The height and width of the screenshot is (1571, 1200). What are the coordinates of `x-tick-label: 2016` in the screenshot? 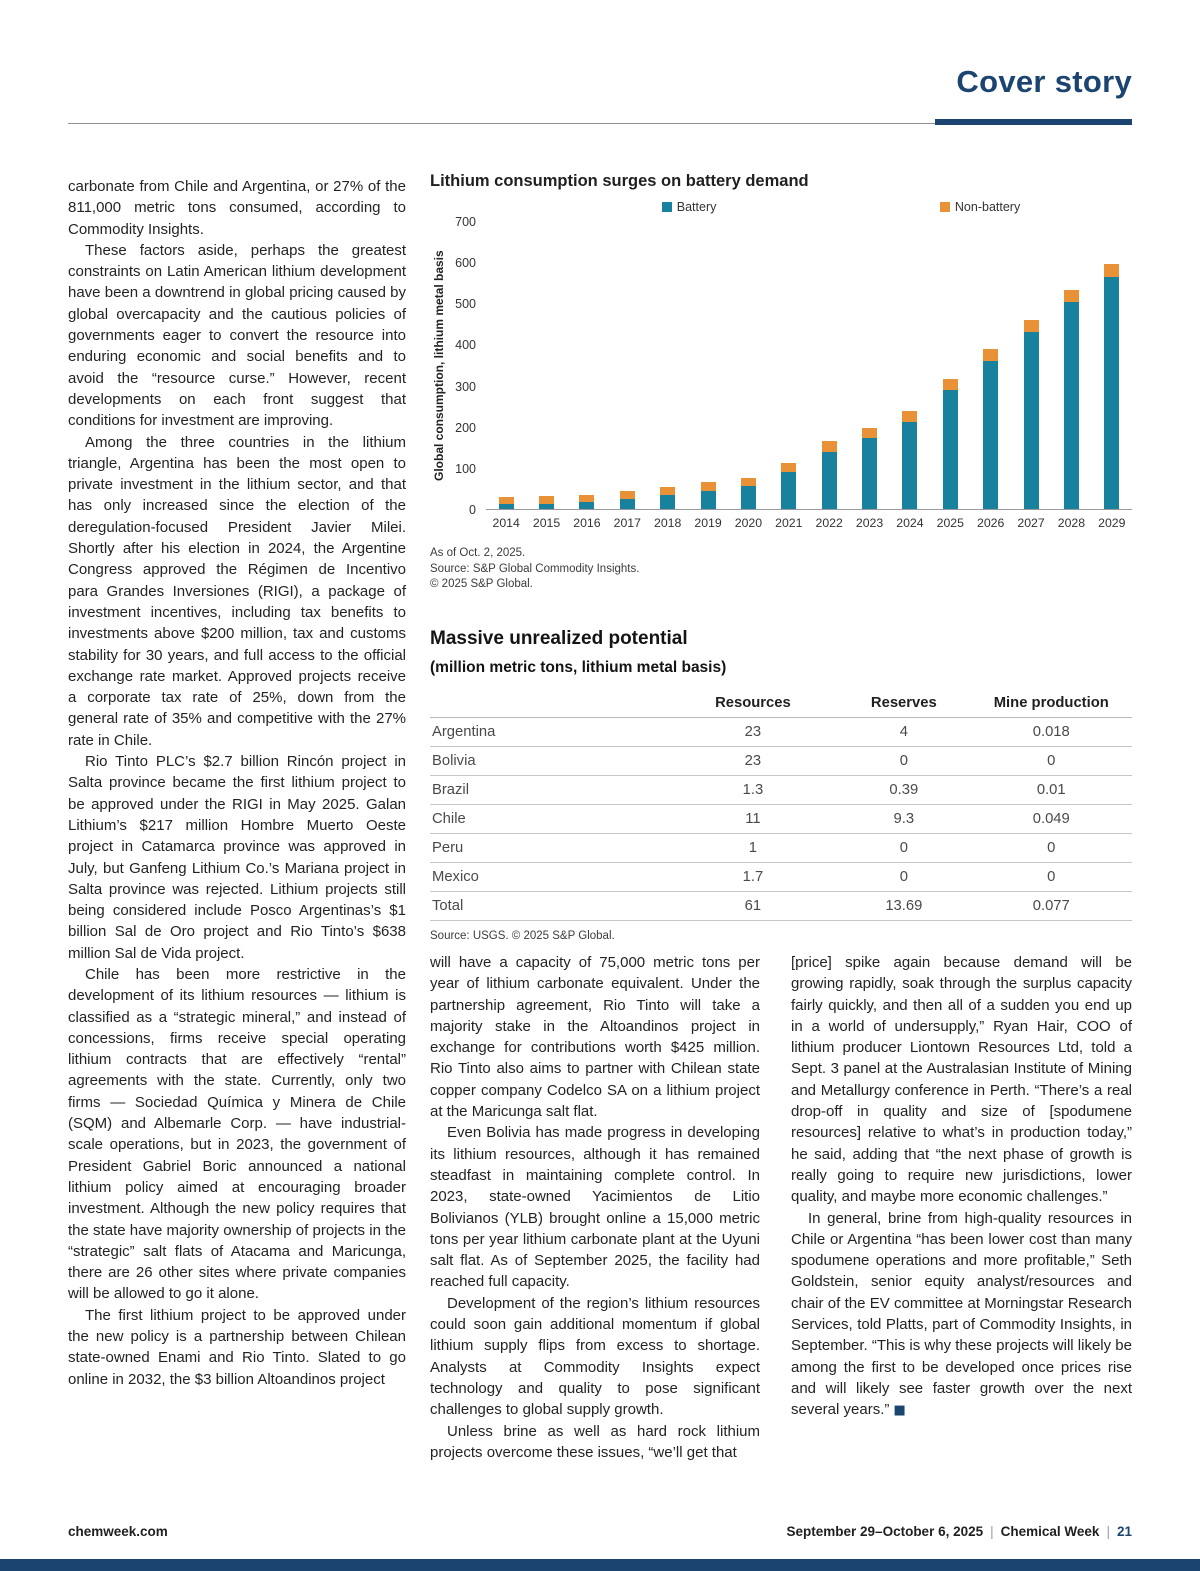 It's located at (587, 523).